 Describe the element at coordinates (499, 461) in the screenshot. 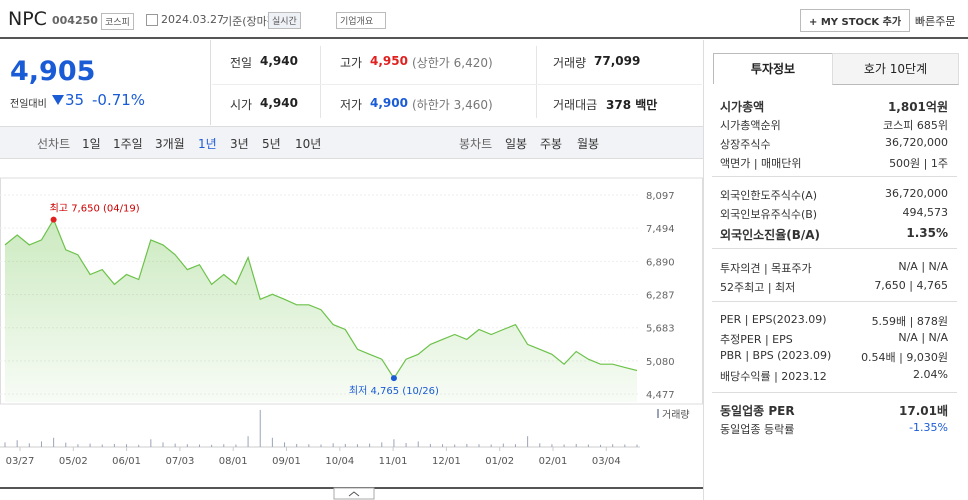

I see `x-tick-label: 01/02` at that location.